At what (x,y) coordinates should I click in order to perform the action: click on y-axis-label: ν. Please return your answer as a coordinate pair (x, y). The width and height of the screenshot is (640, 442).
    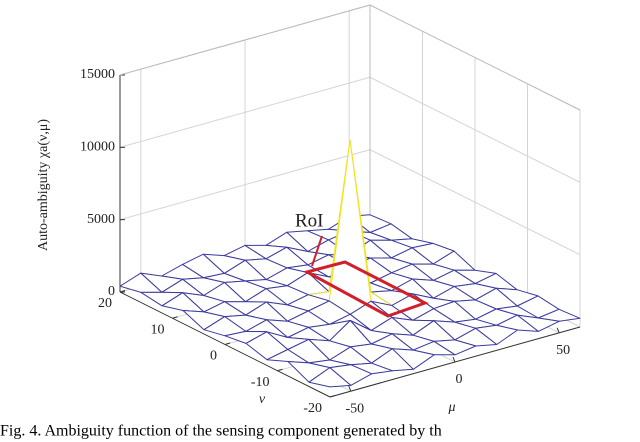
    Looking at the image, I should click on (262, 399).